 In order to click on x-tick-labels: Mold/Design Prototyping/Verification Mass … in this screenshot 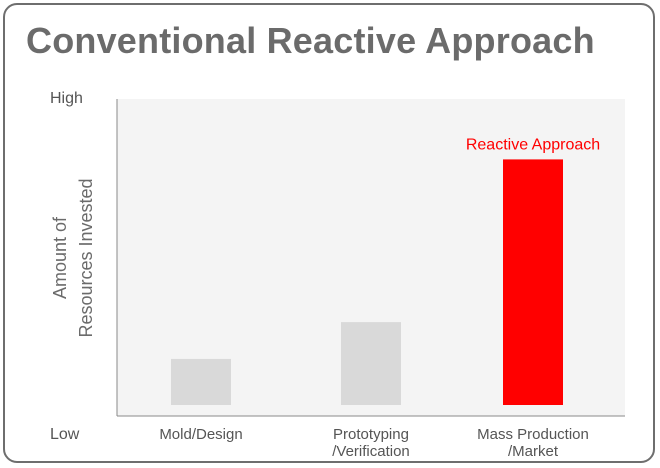, I will do `click(374, 443)`.